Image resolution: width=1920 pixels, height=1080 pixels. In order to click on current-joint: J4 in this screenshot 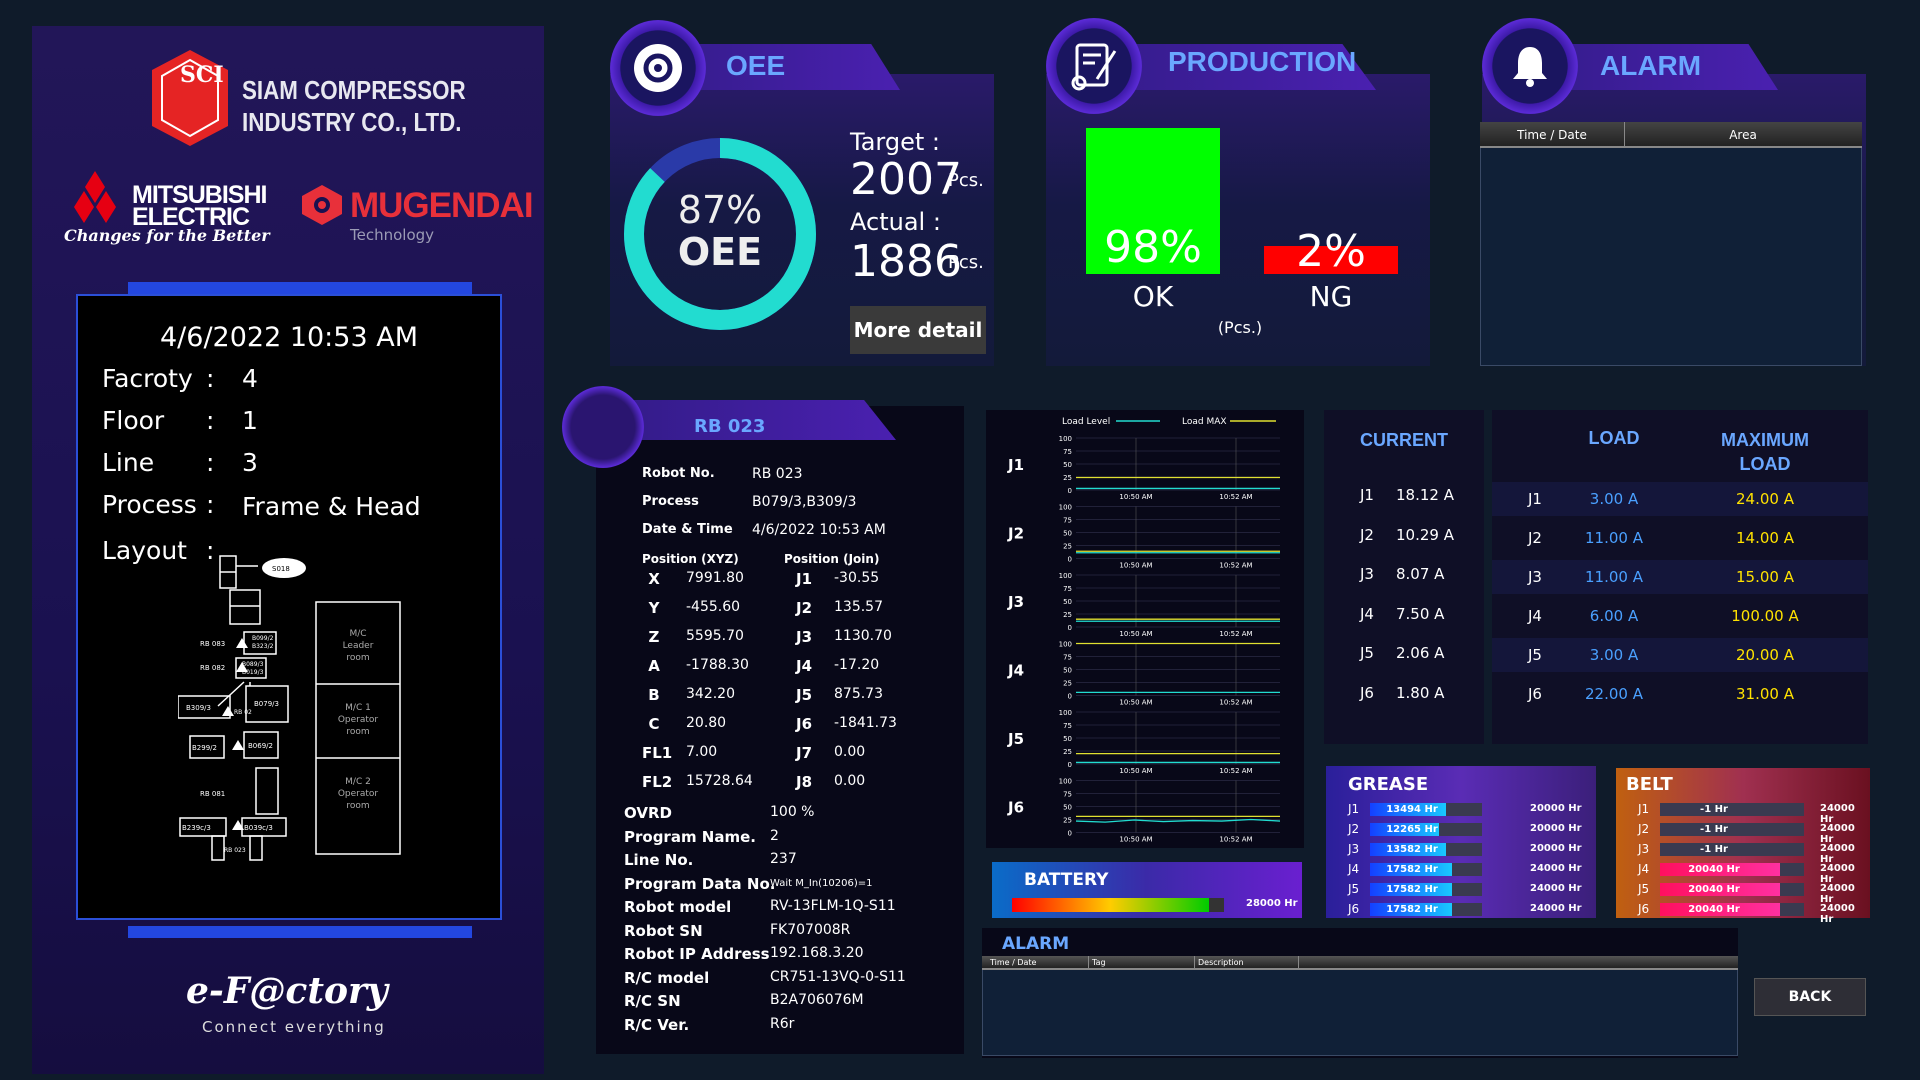, I will do `click(1367, 613)`.